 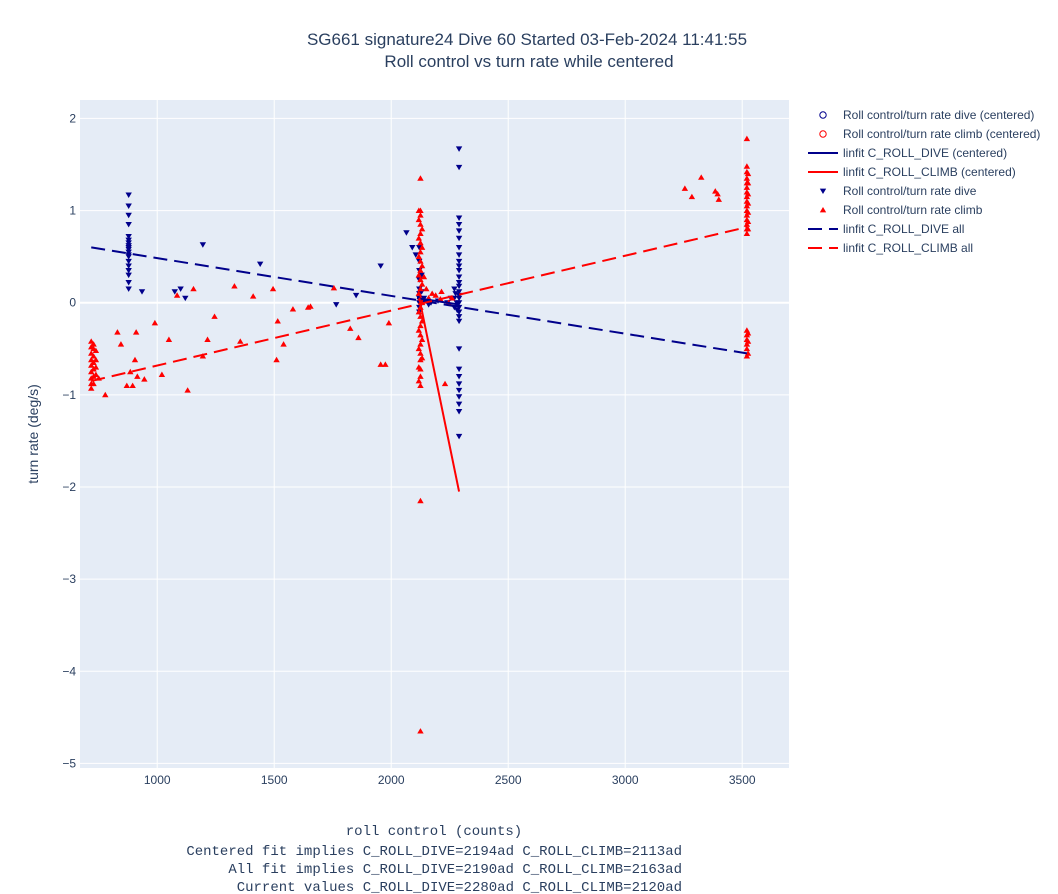 I want to click on legend-item: Roll control/turn rate climb (centered), so click(x=930, y=134).